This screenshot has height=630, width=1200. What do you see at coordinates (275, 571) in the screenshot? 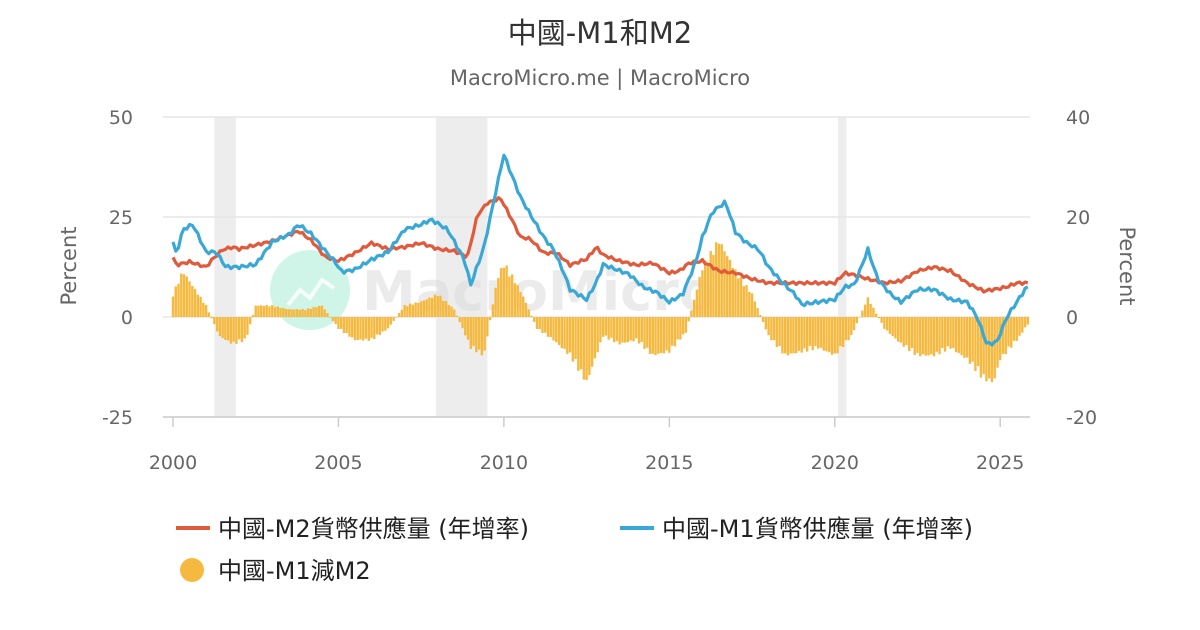
I see `legend-item-diff: 中國-M1減M2` at bounding box center [275, 571].